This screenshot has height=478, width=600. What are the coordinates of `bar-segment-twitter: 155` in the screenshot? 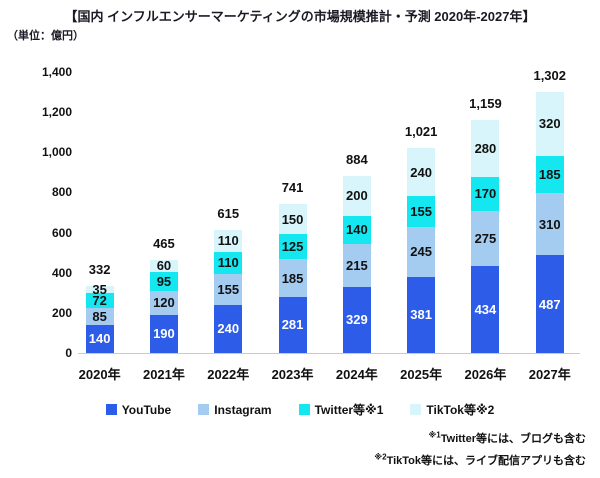 It's located at (421, 212).